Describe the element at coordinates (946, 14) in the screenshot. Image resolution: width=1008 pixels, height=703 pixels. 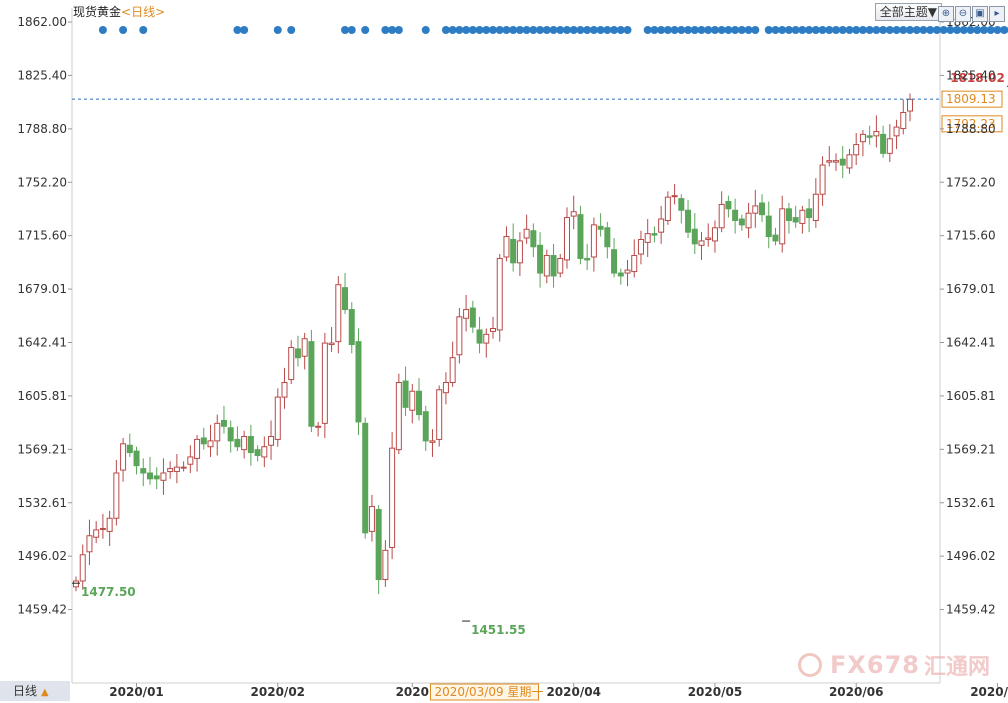
I see `zoom-in-icon: ⊕` at that location.